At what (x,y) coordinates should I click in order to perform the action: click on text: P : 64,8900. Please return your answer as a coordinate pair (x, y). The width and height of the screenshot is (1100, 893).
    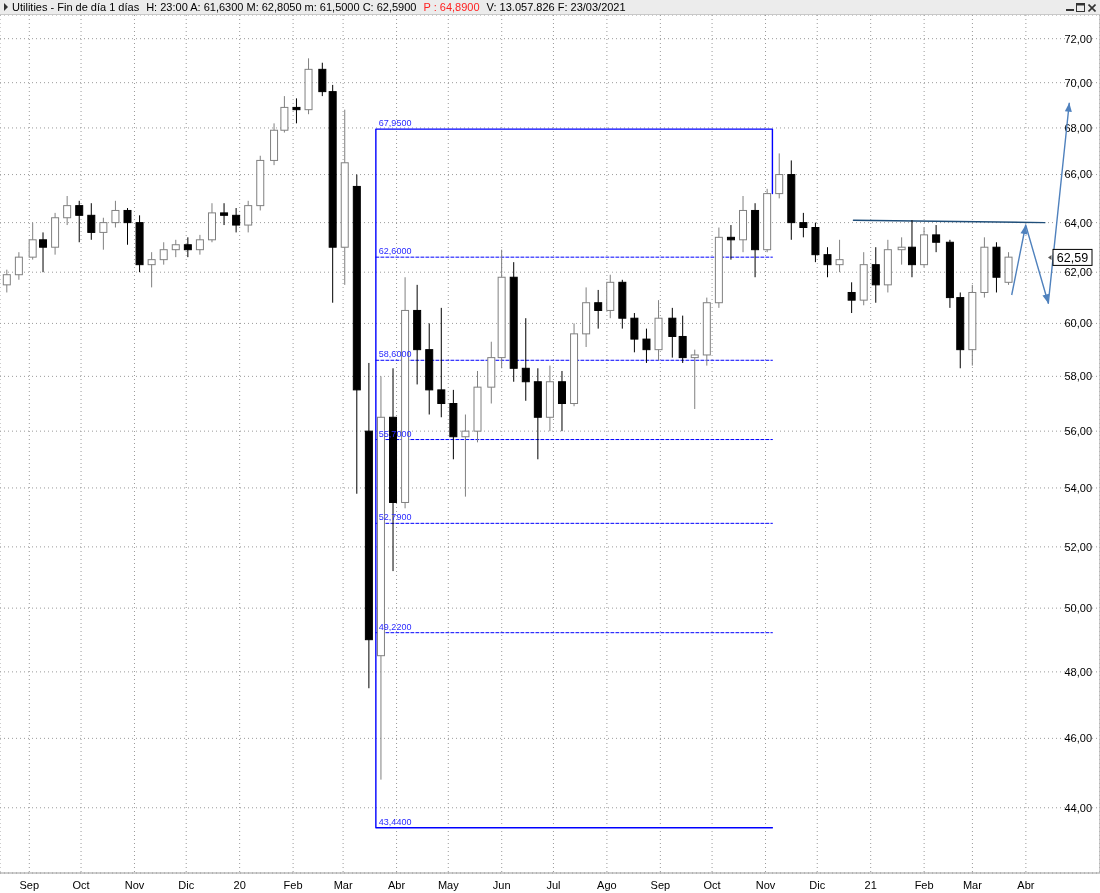
    Looking at the image, I should click on (451, 7).